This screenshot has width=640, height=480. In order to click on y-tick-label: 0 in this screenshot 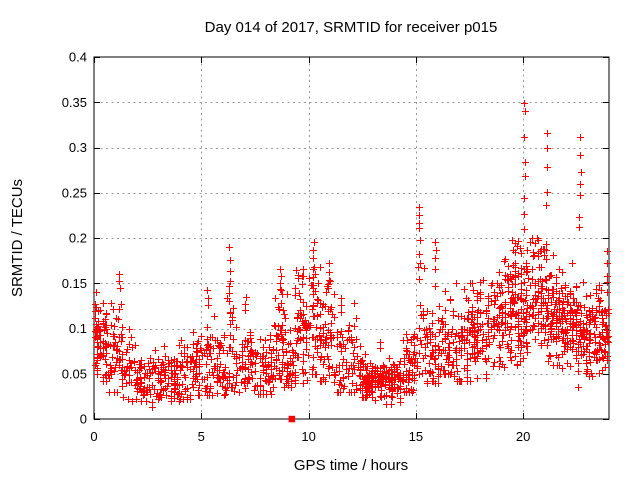, I will do `click(83, 419)`.